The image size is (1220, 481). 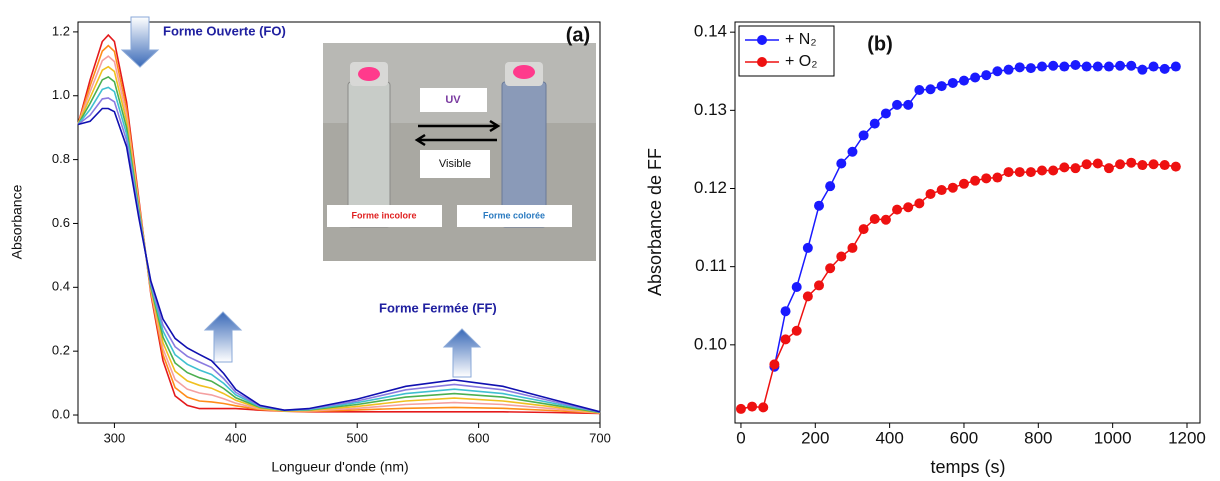 I want to click on legend-label: + N₂, so click(x=801, y=39).